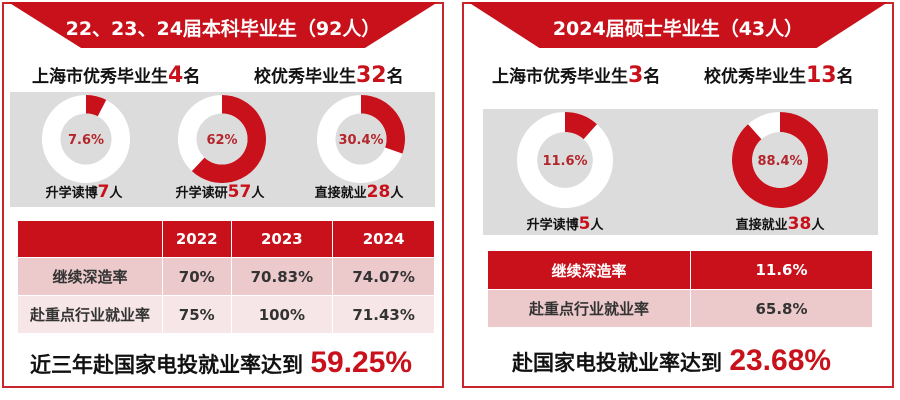  I want to click on donut-chart-employment: 88.4%, so click(780, 160).